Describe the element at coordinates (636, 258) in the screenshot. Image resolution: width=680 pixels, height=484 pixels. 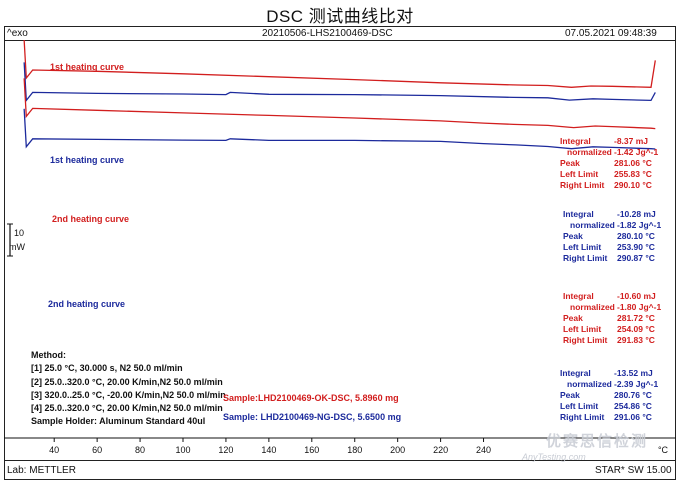
I see `result-value: 290.87 °C` at that location.